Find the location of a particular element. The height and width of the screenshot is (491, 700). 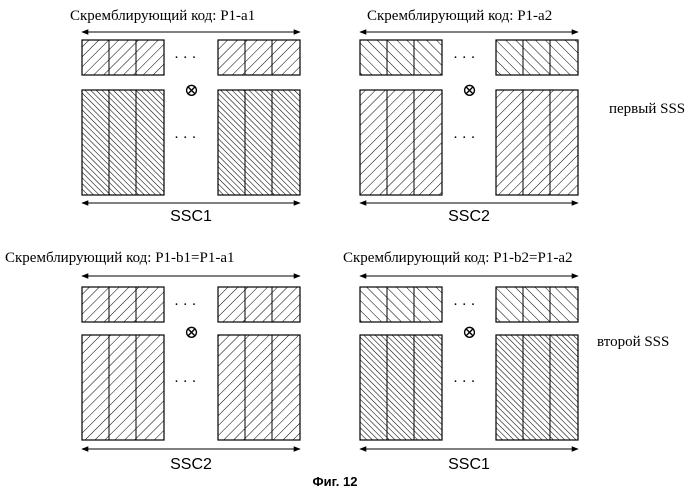

scrambling-code-label: Скремблирующий код: P1-a1 is located at coordinates (162, 16).